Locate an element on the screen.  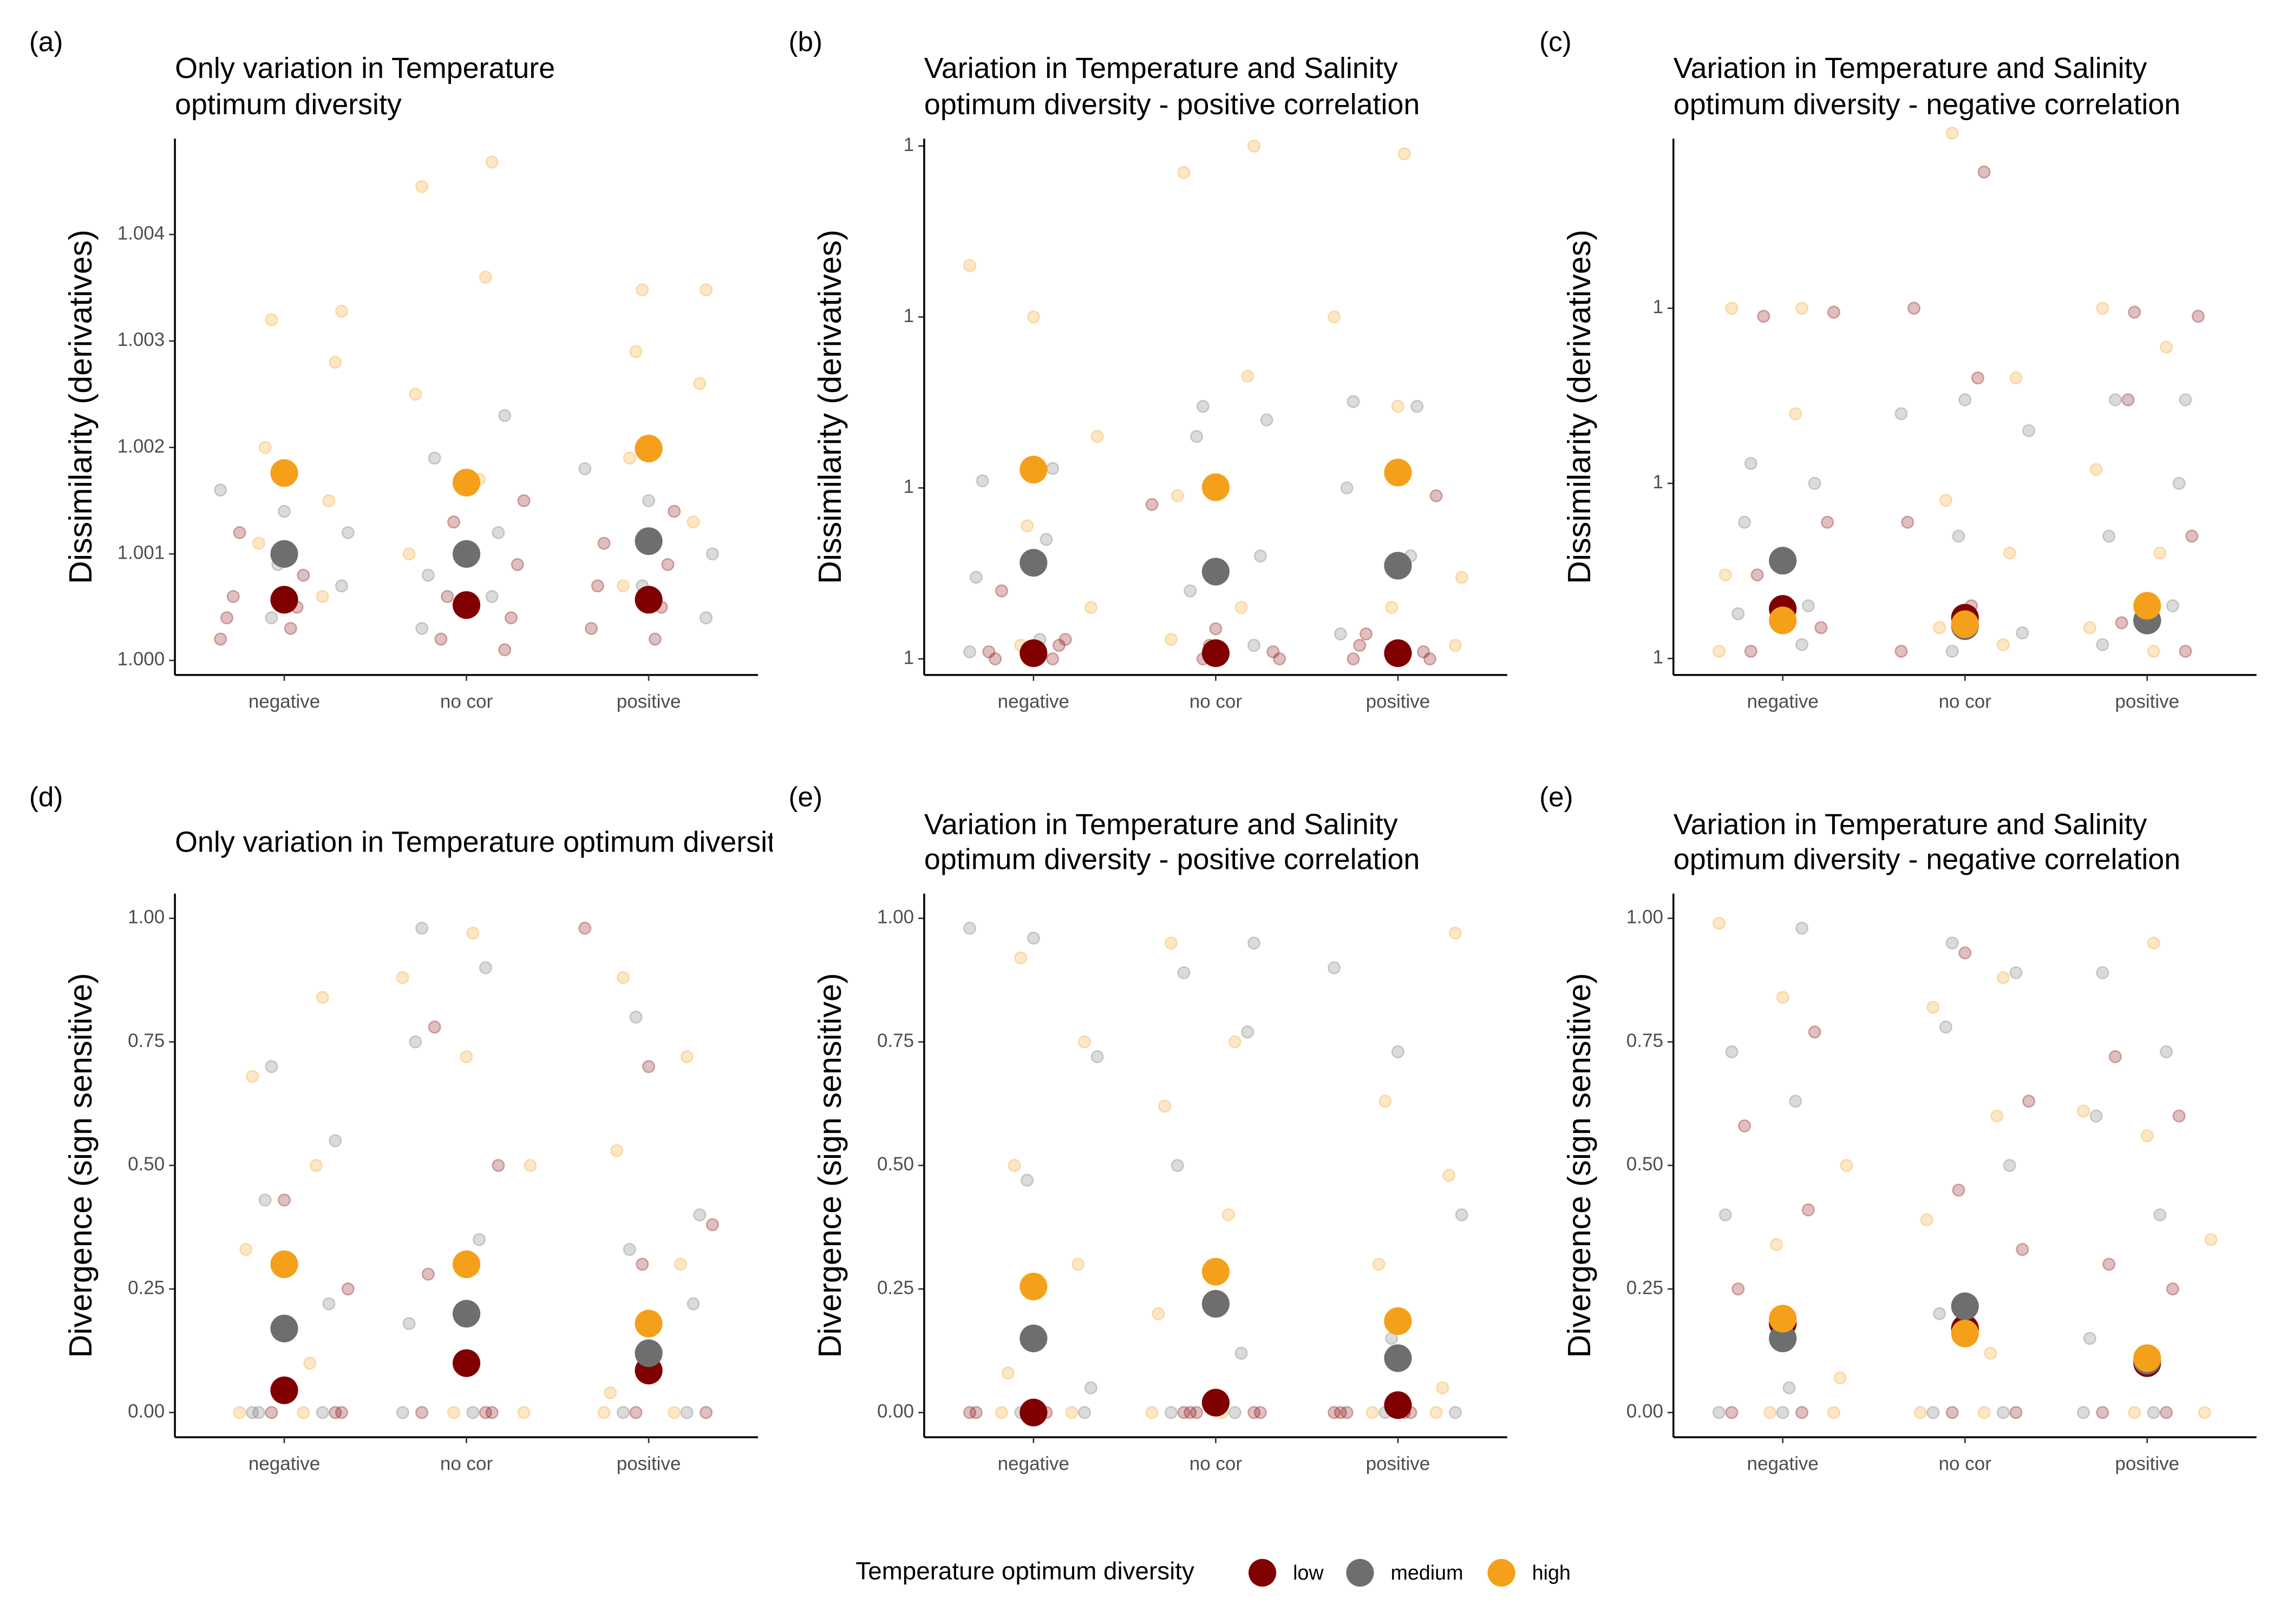
panel-tag: (e) is located at coordinates (1556, 797).